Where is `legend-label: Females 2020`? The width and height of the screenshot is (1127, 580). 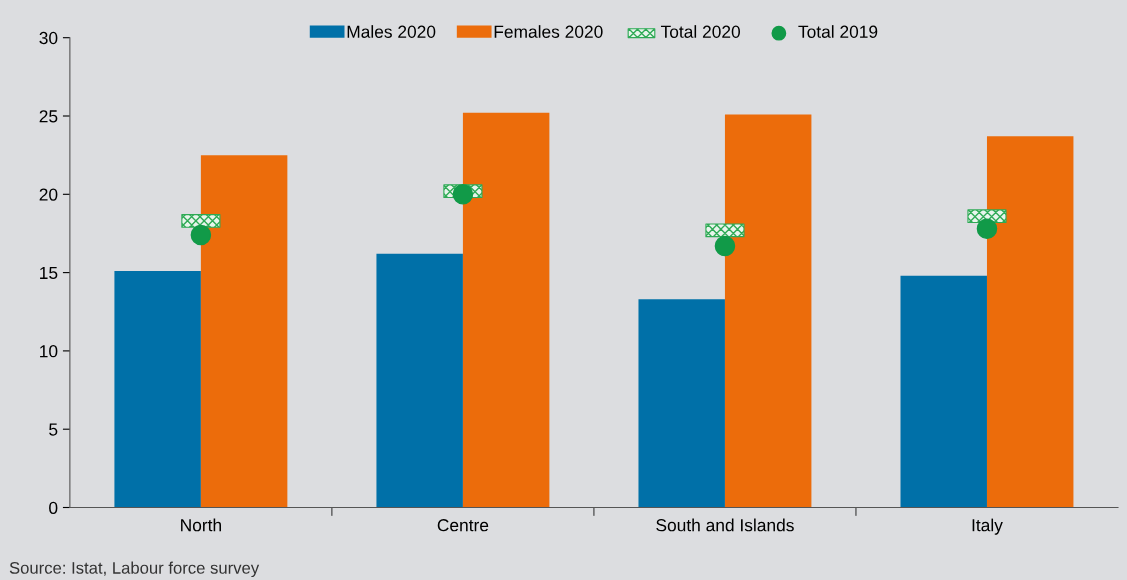
legend-label: Females 2020 is located at coordinates (548, 31).